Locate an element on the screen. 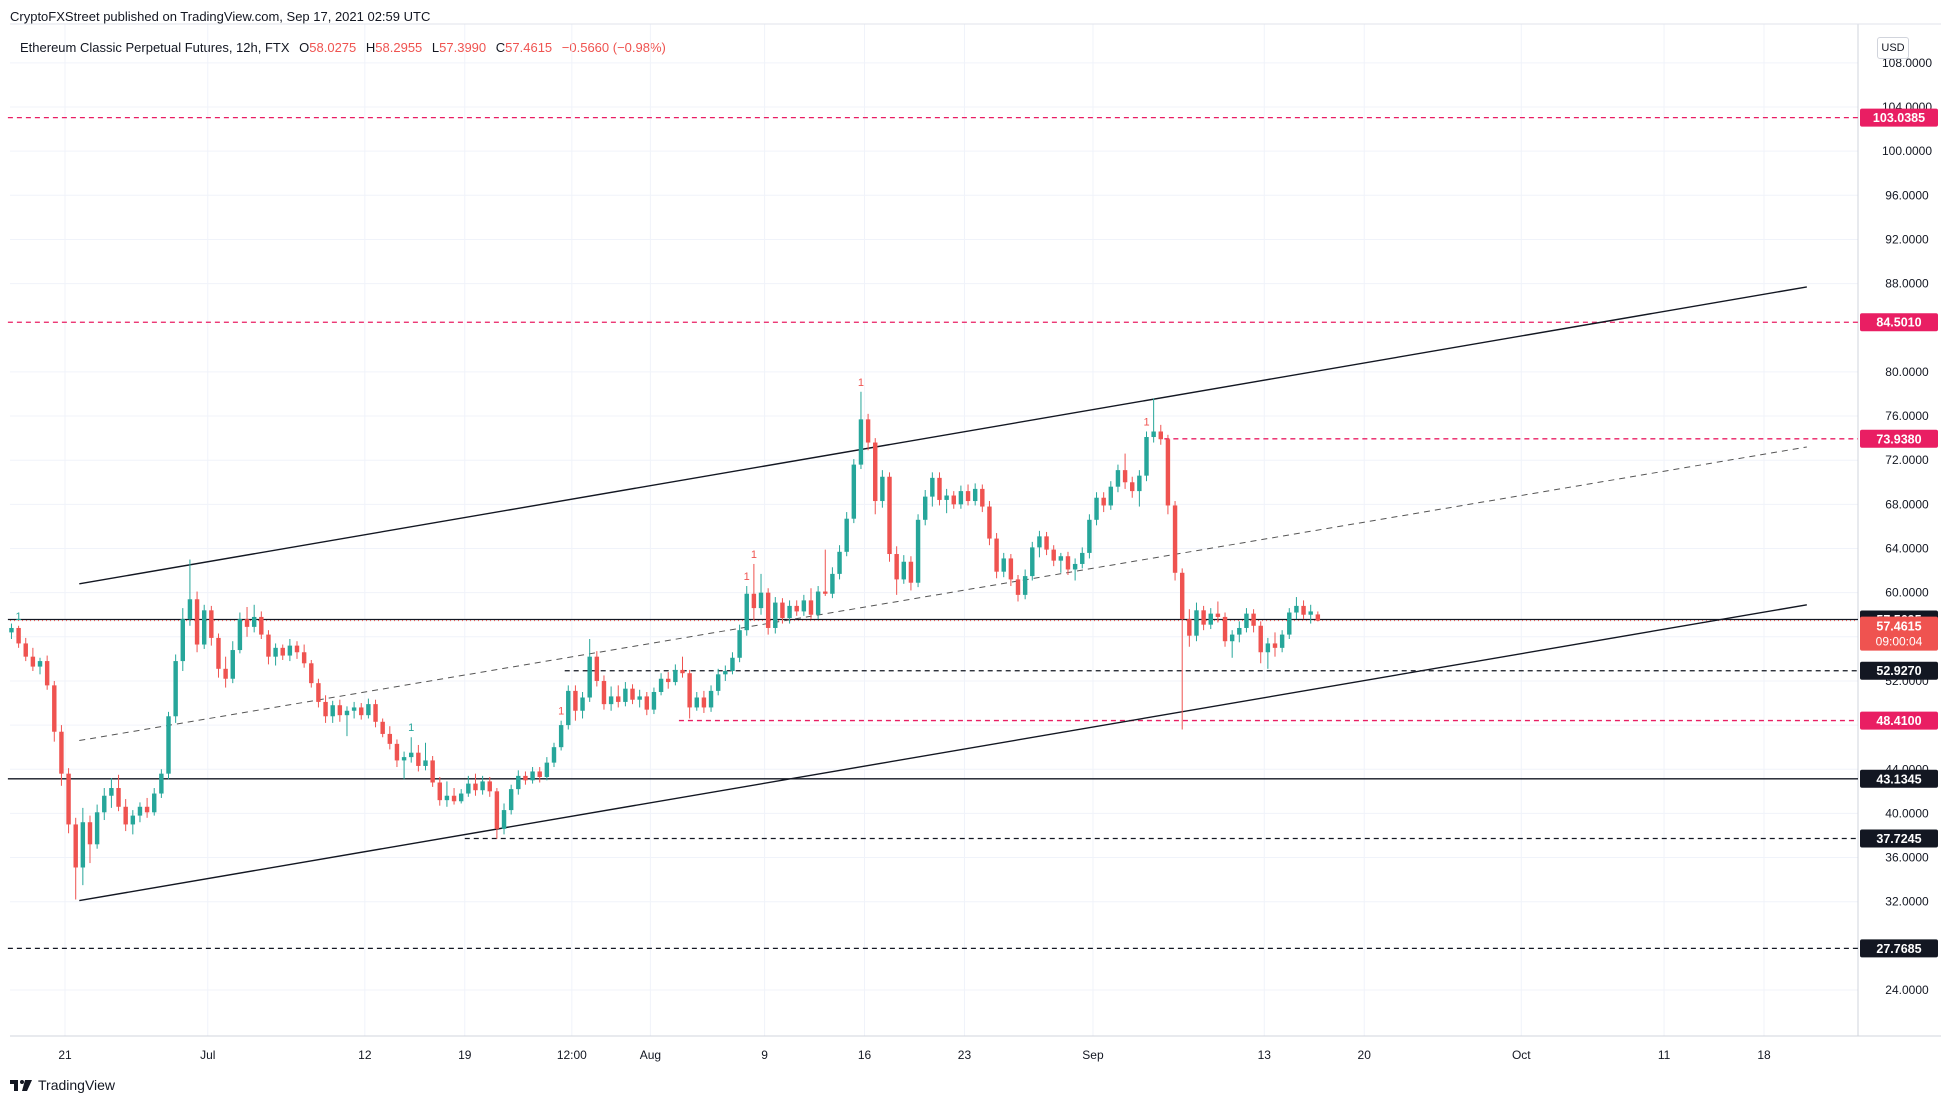 The image size is (1941, 1104). time-tick-label: 21 is located at coordinates (65, 1055).